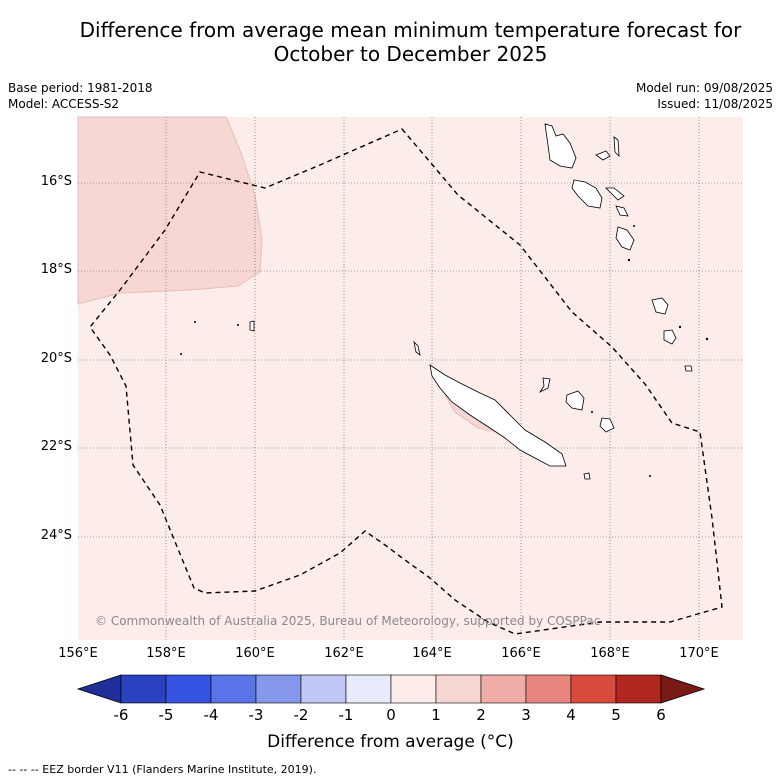 The width and height of the screenshot is (781, 781). Describe the element at coordinates (660, 306) in the screenshot. I see `island-erromango` at that location.